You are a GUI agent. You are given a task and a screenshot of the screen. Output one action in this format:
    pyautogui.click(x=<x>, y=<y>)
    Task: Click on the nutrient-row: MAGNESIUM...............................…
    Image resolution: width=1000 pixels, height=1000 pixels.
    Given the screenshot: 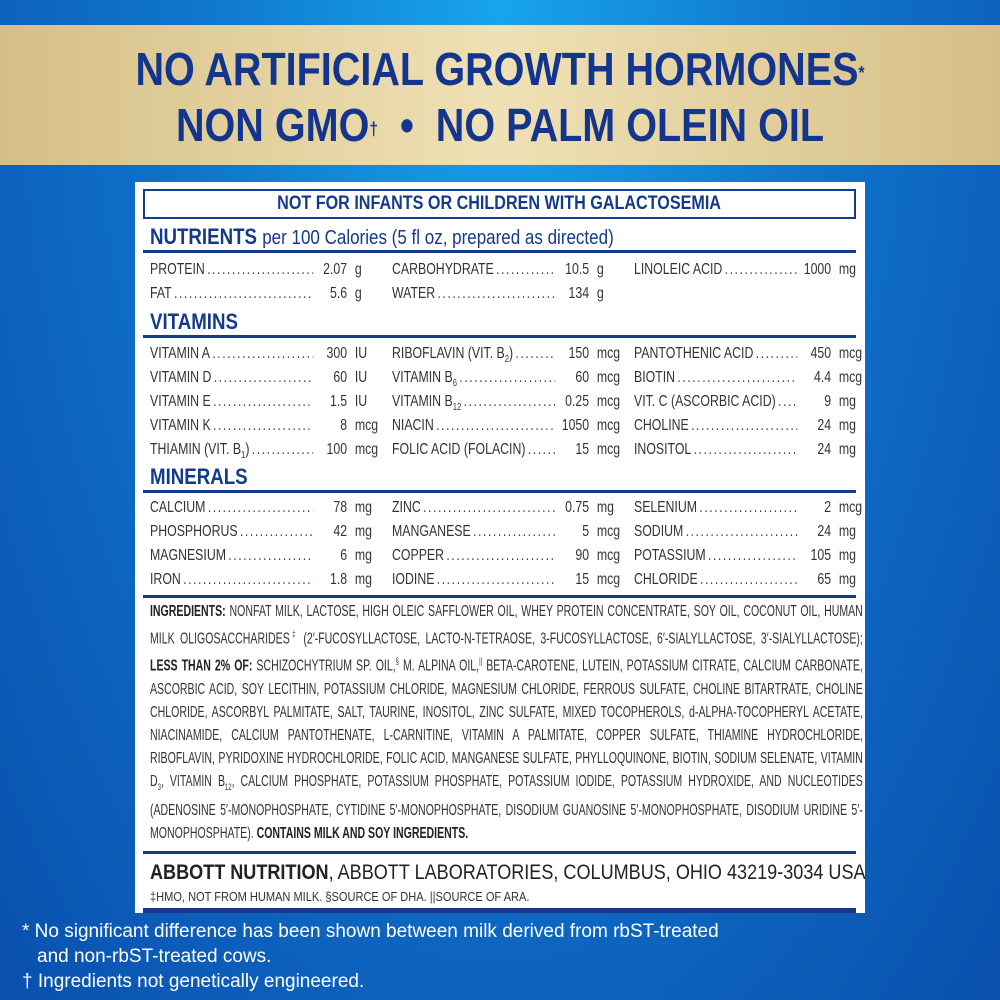 What is the action you would take?
    pyautogui.click(x=265, y=556)
    